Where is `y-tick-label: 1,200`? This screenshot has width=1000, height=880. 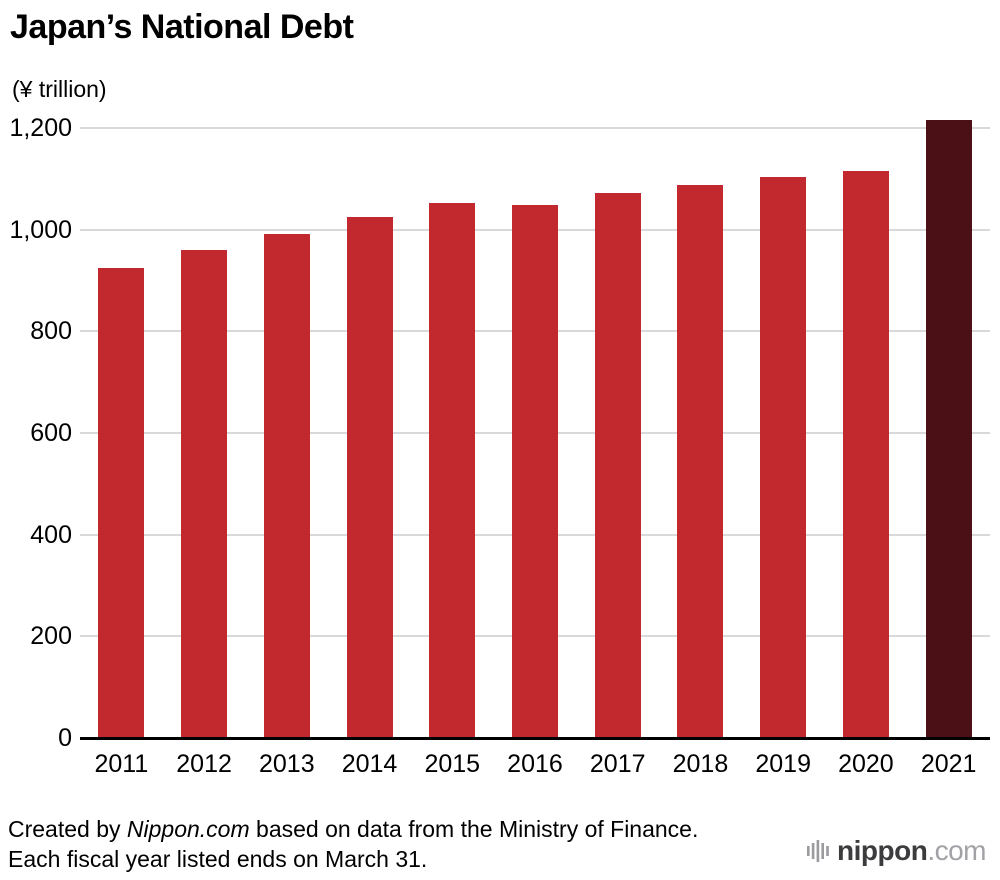 y-tick-label: 1,200 is located at coordinates (40, 128).